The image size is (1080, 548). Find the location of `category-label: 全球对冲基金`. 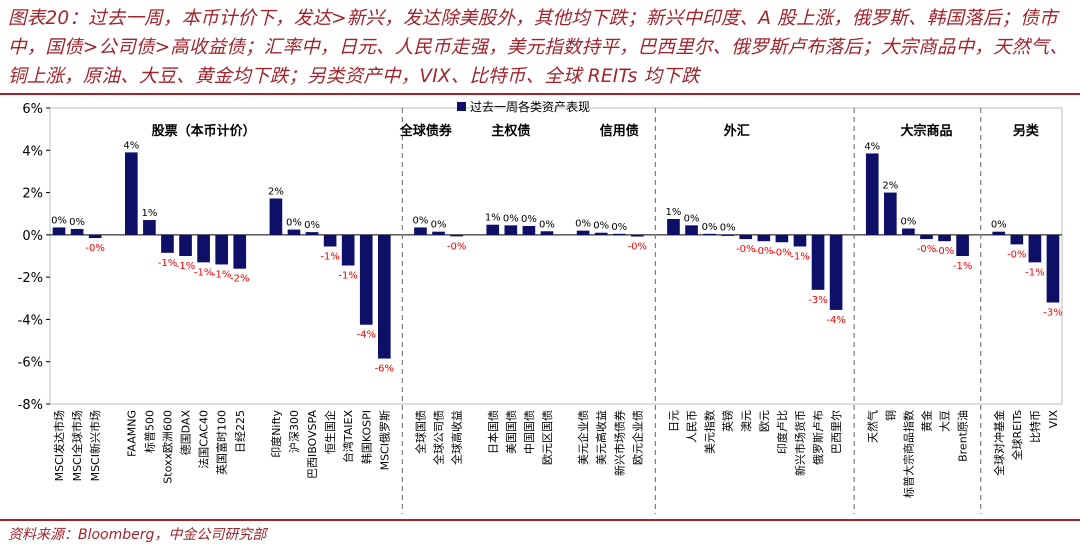

category-label: 全球对冲基金 is located at coordinates (999, 443).